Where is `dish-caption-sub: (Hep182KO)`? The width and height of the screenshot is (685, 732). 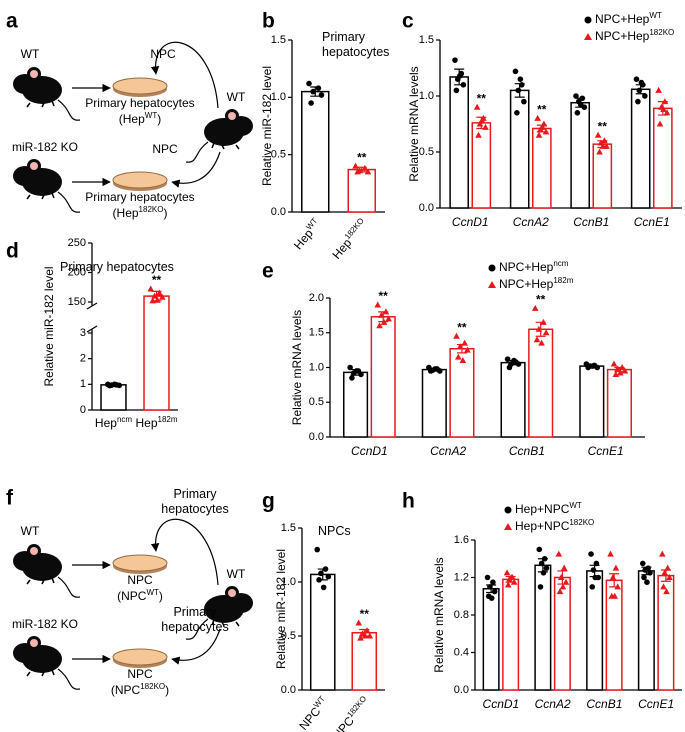
dish-caption-sub: (Hep182KO) is located at coordinates (140, 213).